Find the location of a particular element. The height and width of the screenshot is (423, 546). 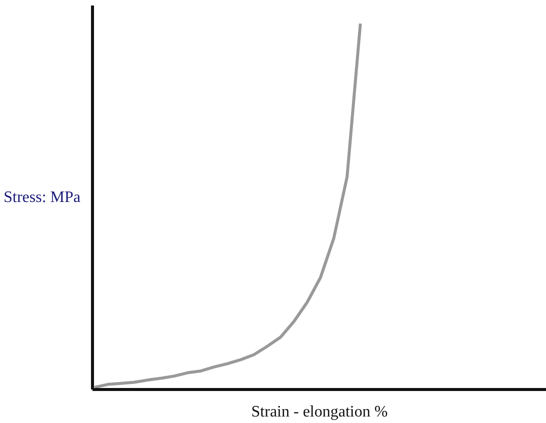

y-axis-title: Stress: MPa is located at coordinates (42, 197).